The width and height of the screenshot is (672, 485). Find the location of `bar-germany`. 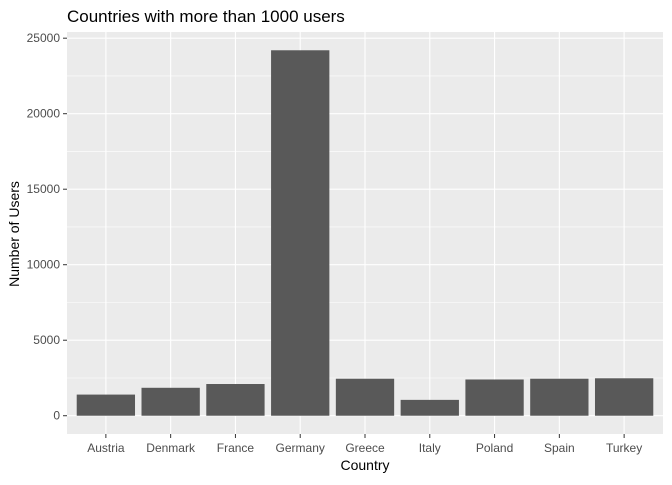

bar-germany is located at coordinates (300, 233).